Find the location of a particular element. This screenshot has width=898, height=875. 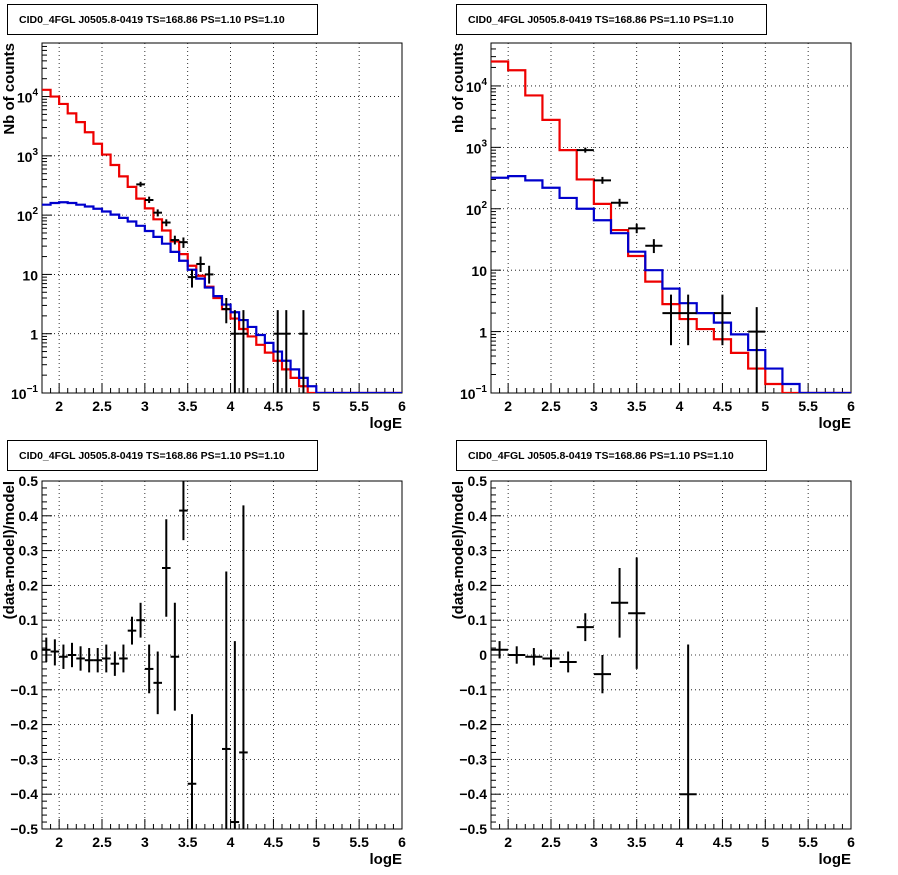

y-tick-label: 0.5 is located at coordinates (478, 481).